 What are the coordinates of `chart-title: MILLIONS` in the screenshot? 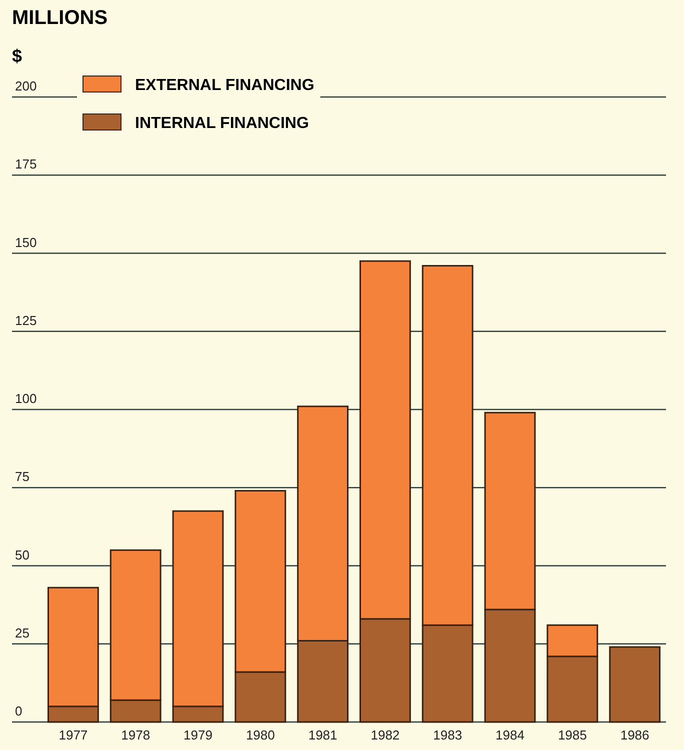 It's located at (60, 18).